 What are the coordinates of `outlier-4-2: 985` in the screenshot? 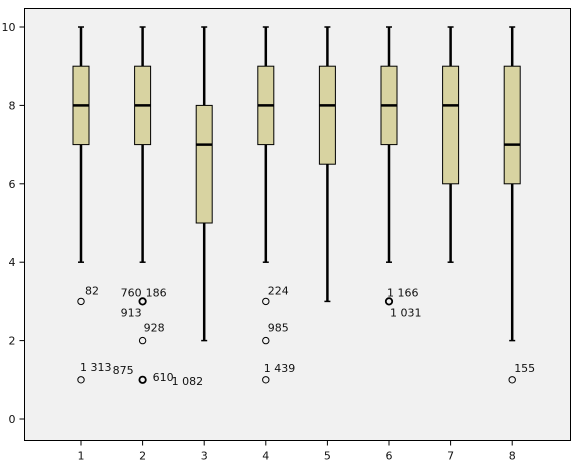 It's located at (275, 333).